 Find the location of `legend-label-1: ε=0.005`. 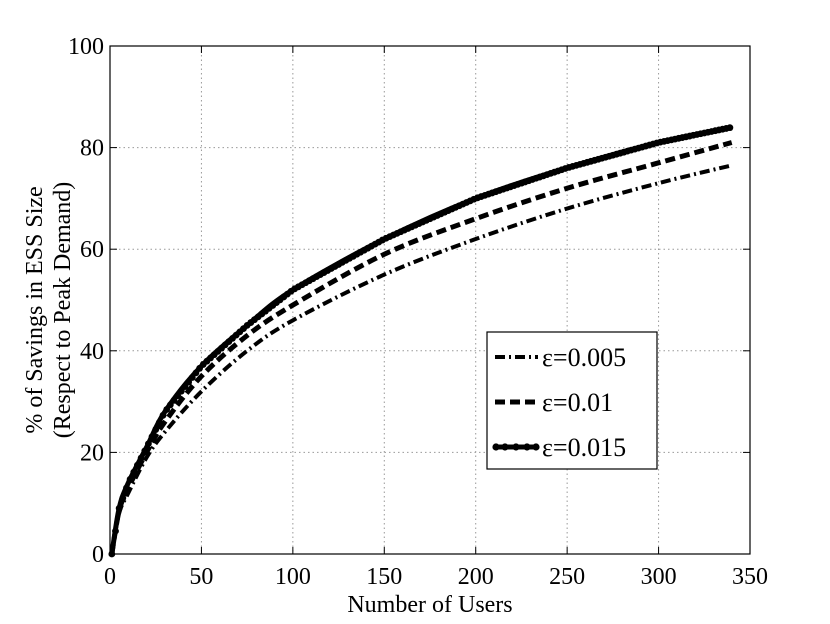

legend-label-1: ε=0.005 is located at coordinates (584, 357).